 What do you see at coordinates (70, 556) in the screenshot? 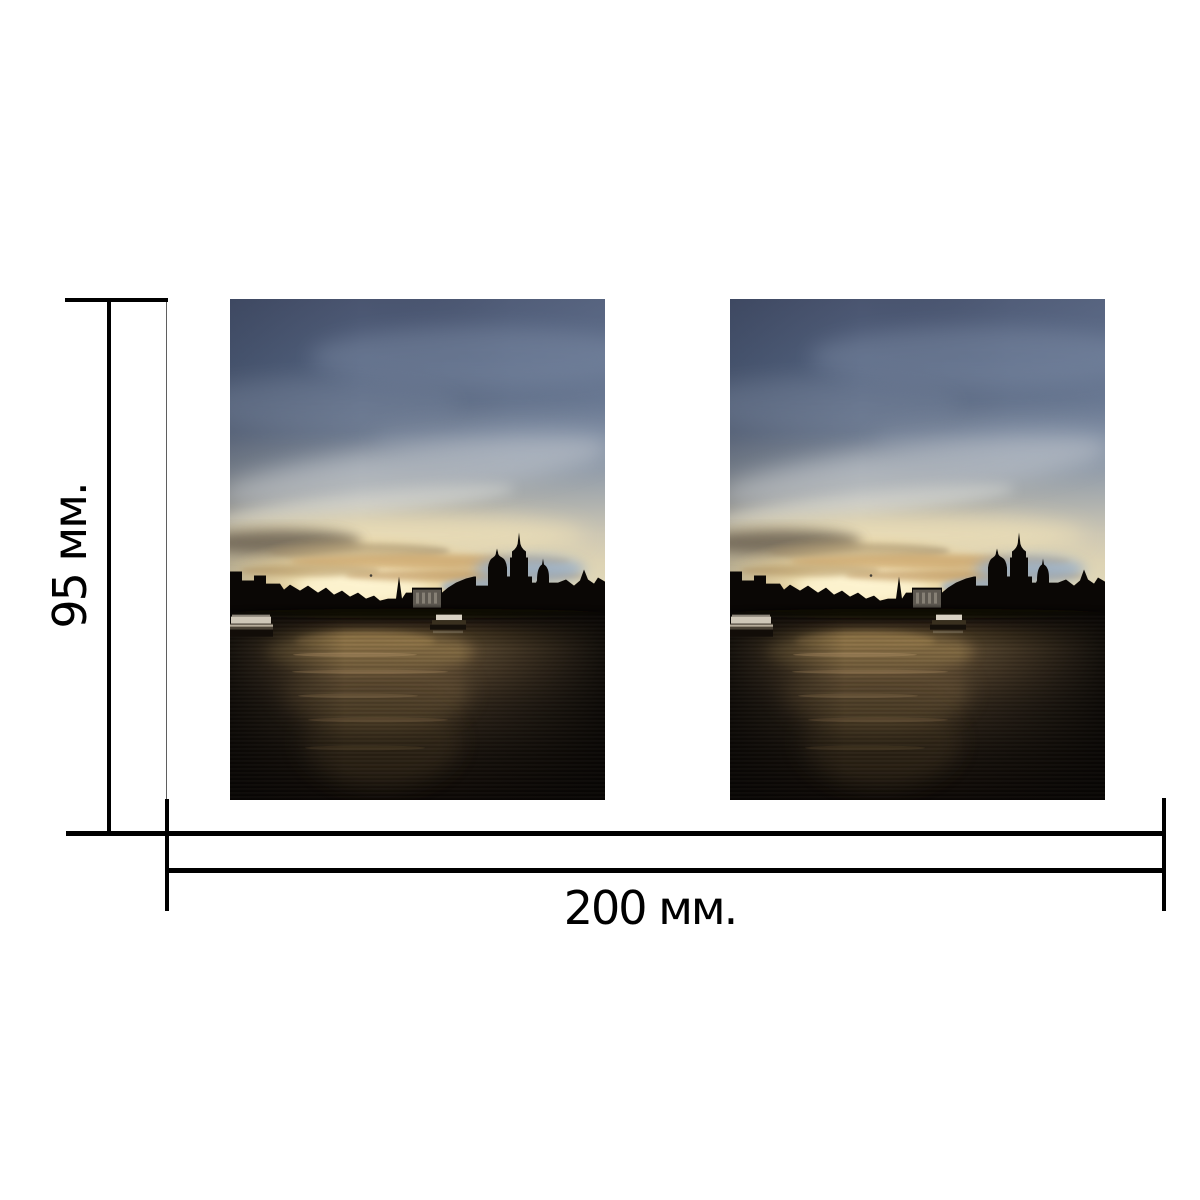
I see `height-dimension-label: 95 мм.` at bounding box center [70, 556].